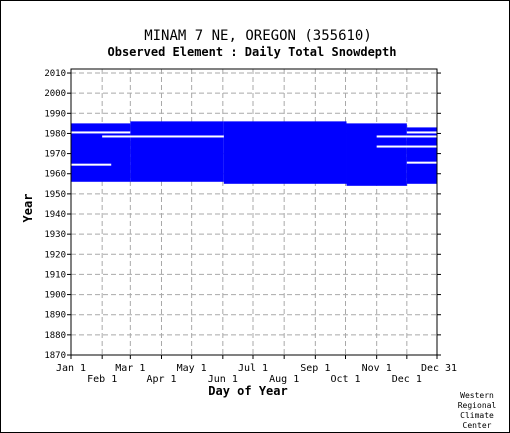 This screenshot has width=510, height=433. I want to click on chart-subtitle: Observed Element : Daily Total Snowdepth, so click(252, 52).